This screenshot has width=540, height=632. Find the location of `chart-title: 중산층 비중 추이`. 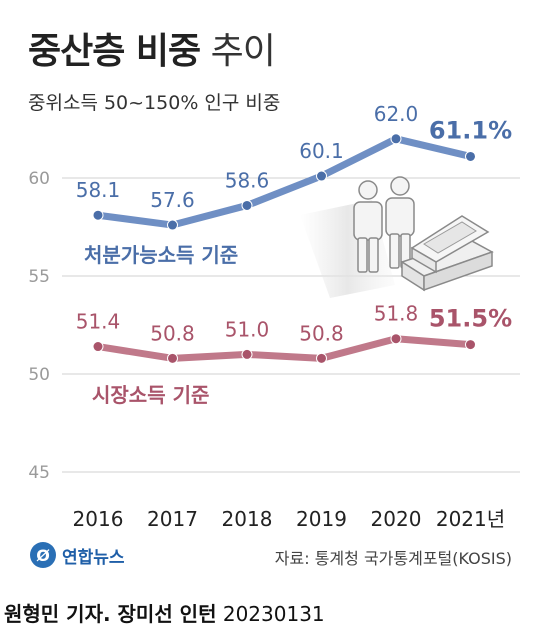

chart-title: 중산층 비중 추이 is located at coordinates (152, 48).